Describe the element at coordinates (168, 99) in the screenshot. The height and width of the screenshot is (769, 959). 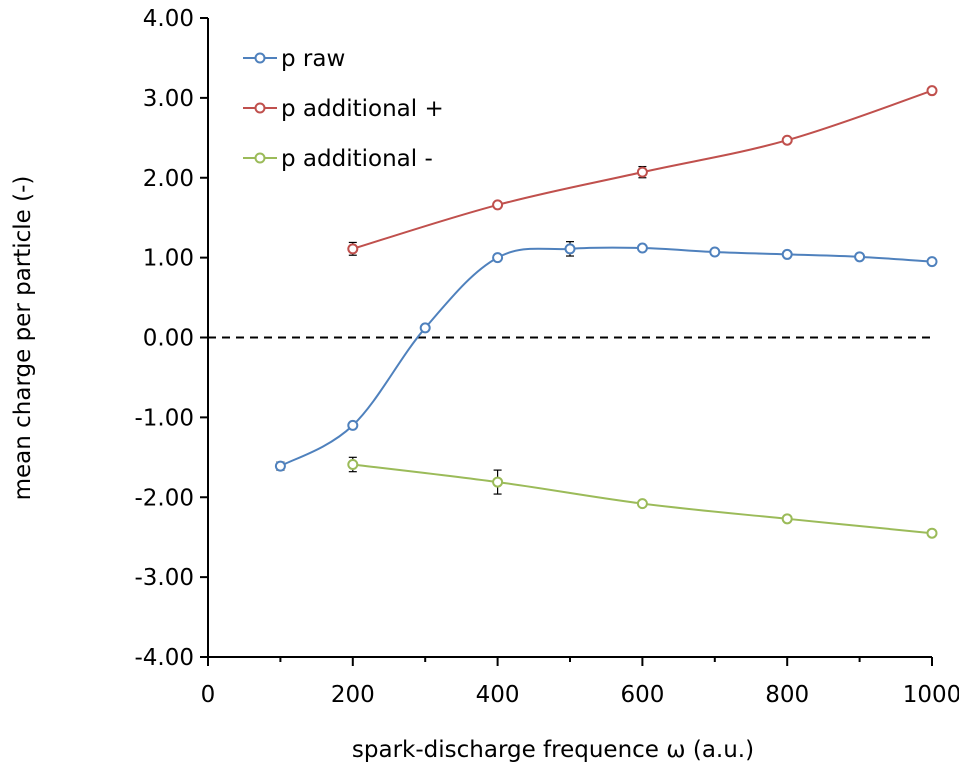
I see `y-tick-label: 3.00` at that location.